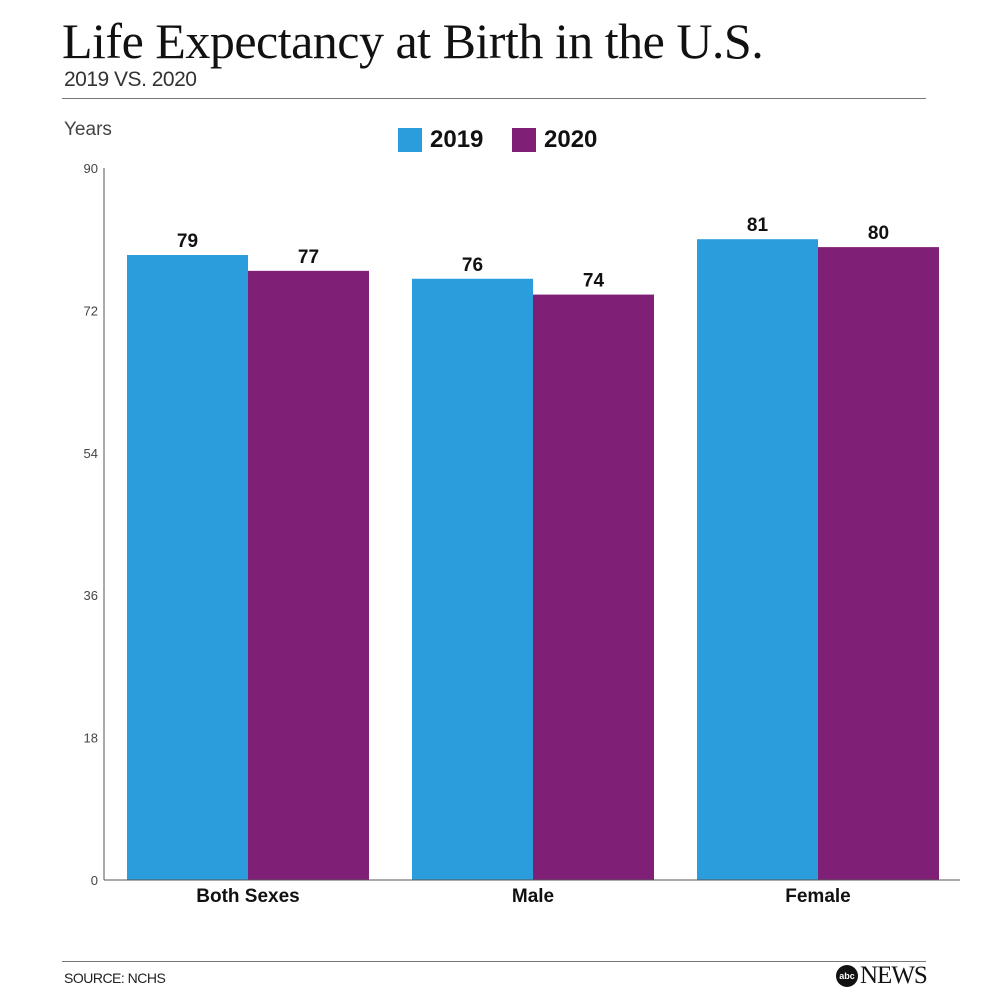  I want to click on data-label: 79, so click(187, 241).